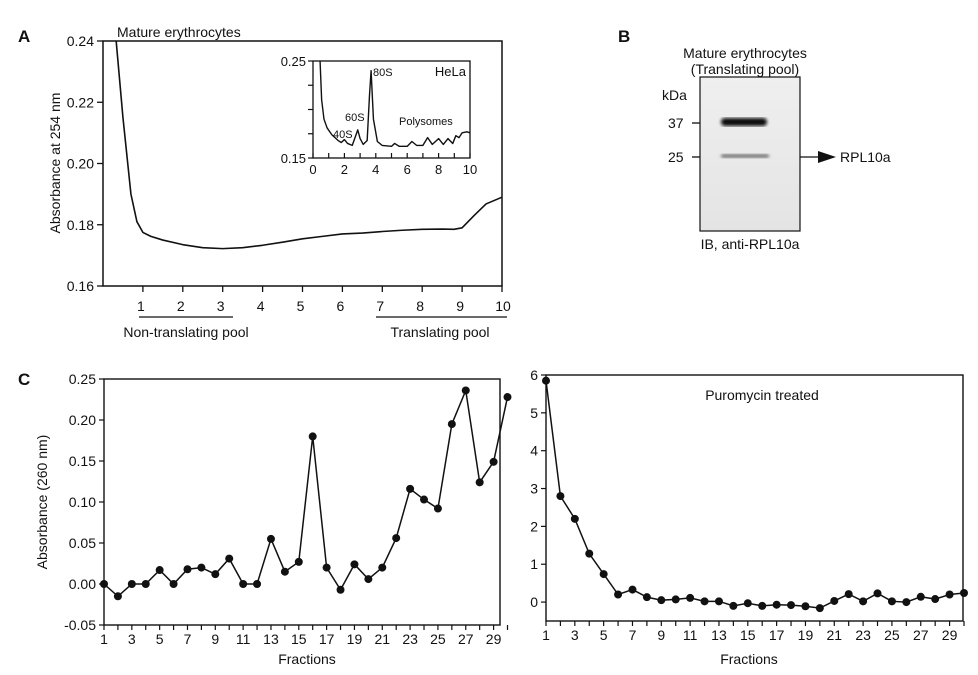  I want to click on band-25kda, so click(745, 156).